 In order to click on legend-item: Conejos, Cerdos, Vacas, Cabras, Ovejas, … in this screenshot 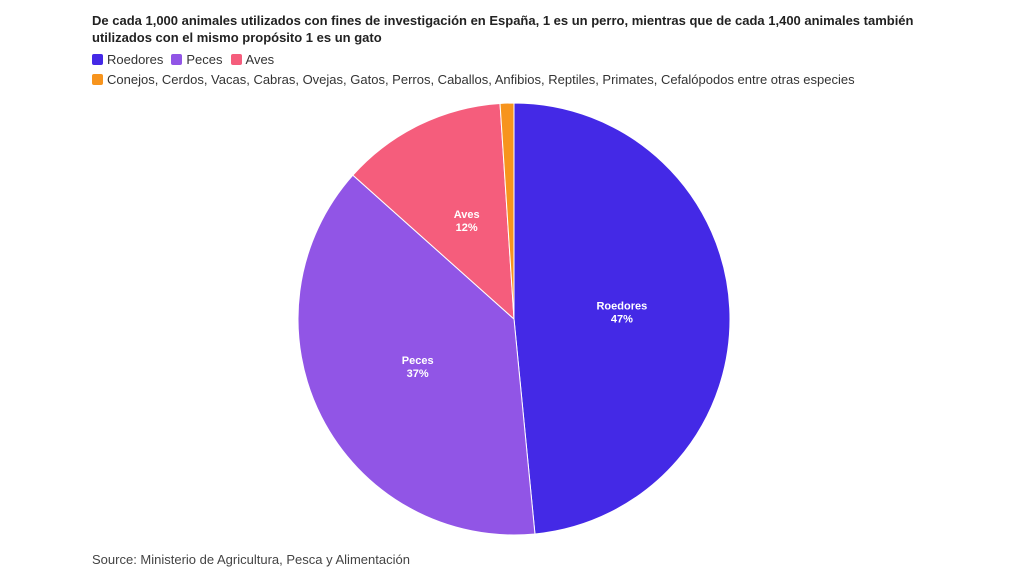, I will do `click(473, 79)`.